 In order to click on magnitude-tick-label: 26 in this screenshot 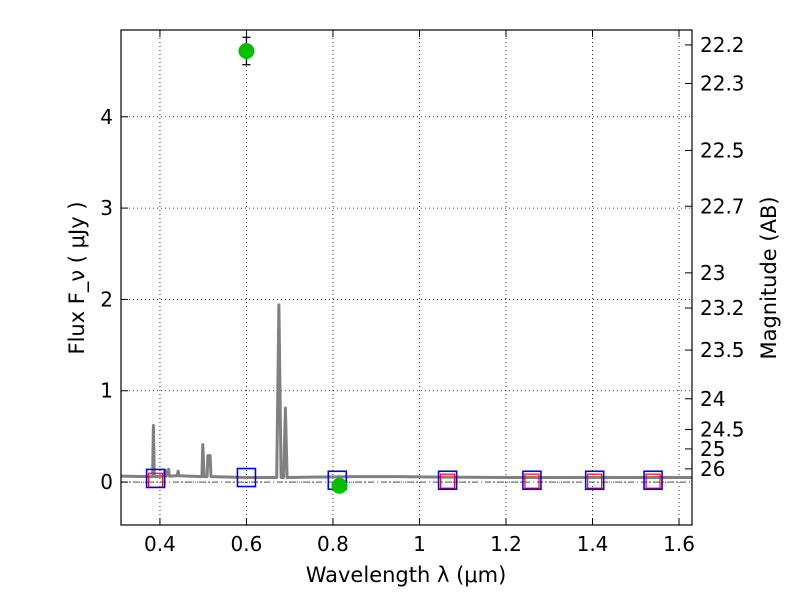, I will do `click(712, 469)`.